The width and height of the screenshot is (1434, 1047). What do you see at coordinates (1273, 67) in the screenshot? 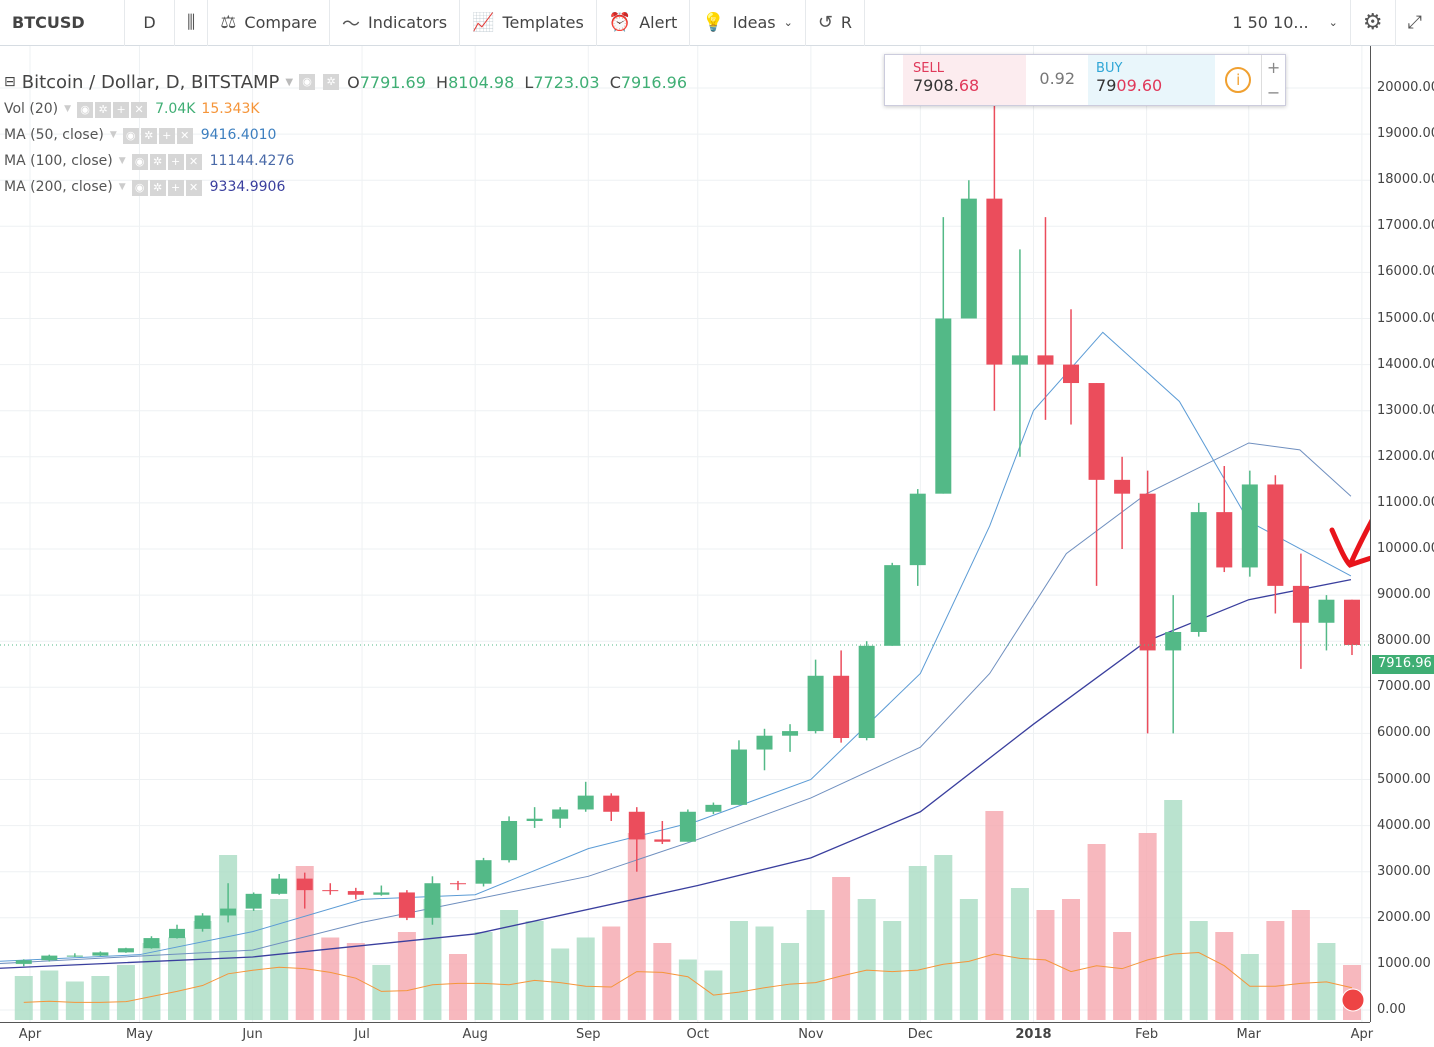
I see `quantity-plus-button: +` at bounding box center [1273, 67].